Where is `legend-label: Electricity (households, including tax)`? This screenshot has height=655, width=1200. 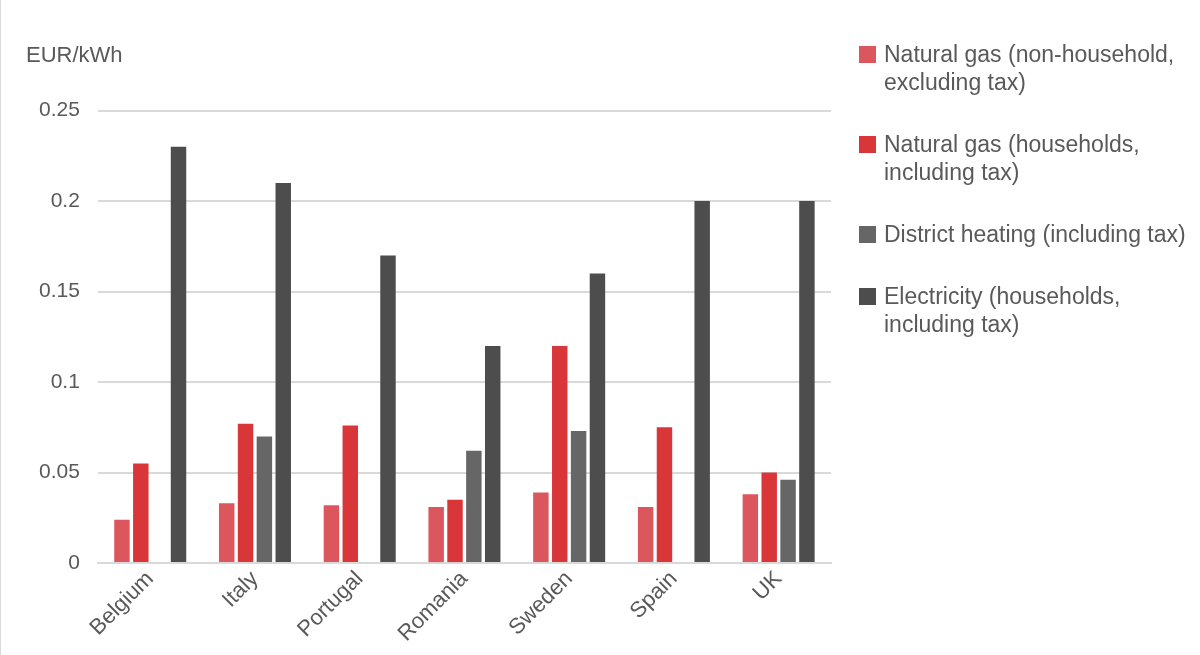
legend-label: Electricity (households, including tax) is located at coordinates (1003, 310).